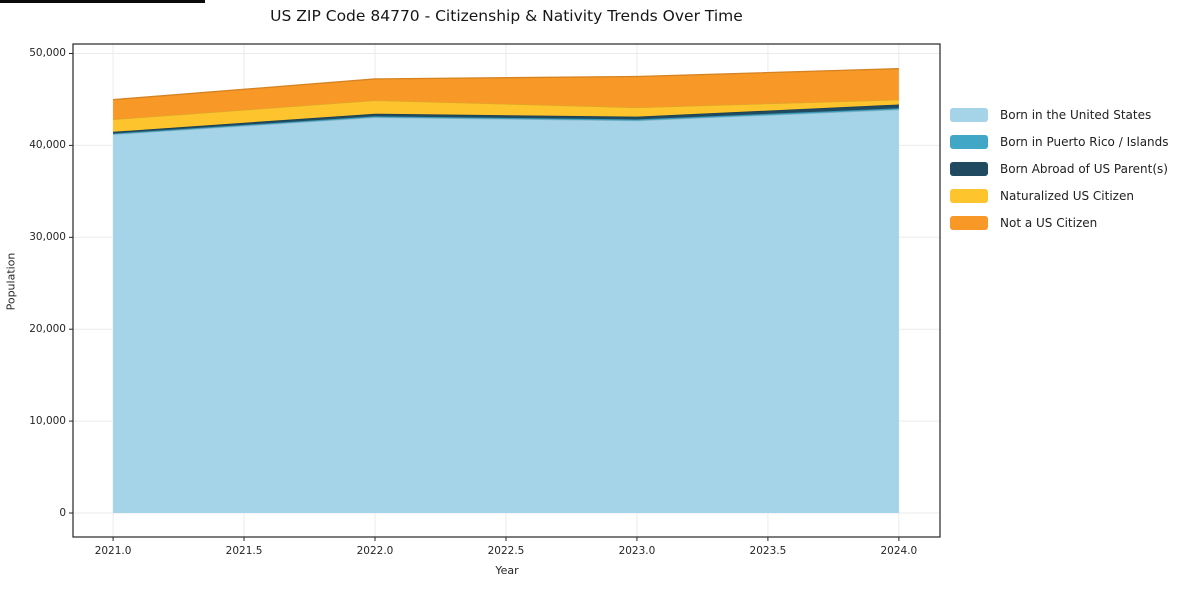  Describe the element at coordinates (1084, 168) in the screenshot. I see `legend-label: Born Abroad of US Parent(s)` at that location.